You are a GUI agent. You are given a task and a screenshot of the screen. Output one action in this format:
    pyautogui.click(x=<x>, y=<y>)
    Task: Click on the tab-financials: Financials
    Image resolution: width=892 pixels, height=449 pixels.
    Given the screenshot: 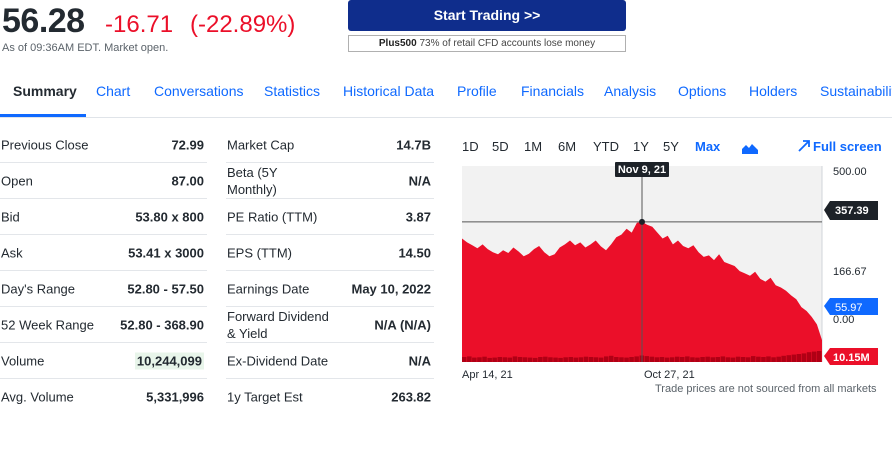 What is the action you would take?
    pyautogui.click(x=553, y=91)
    